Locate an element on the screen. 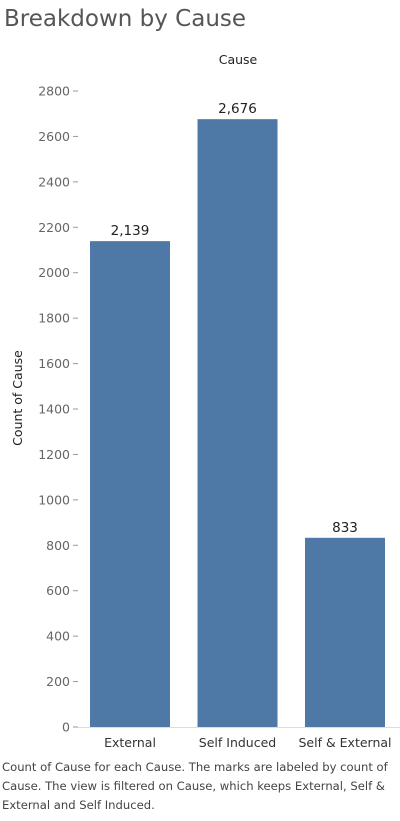  column-header-title: Cause is located at coordinates (238, 59).